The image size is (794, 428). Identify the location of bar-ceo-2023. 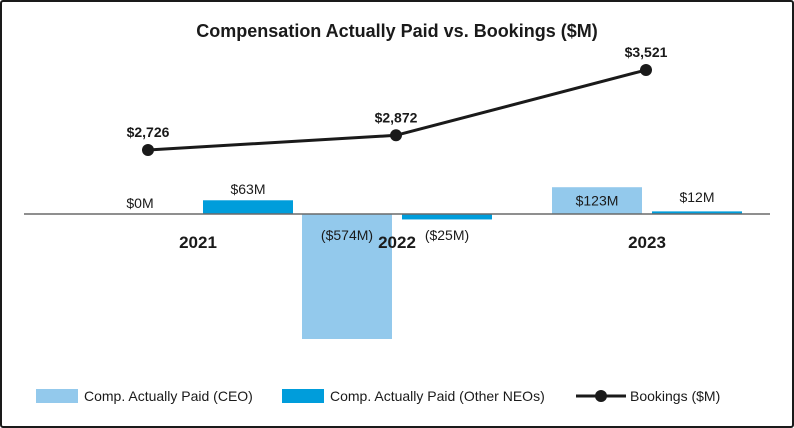
(597, 200).